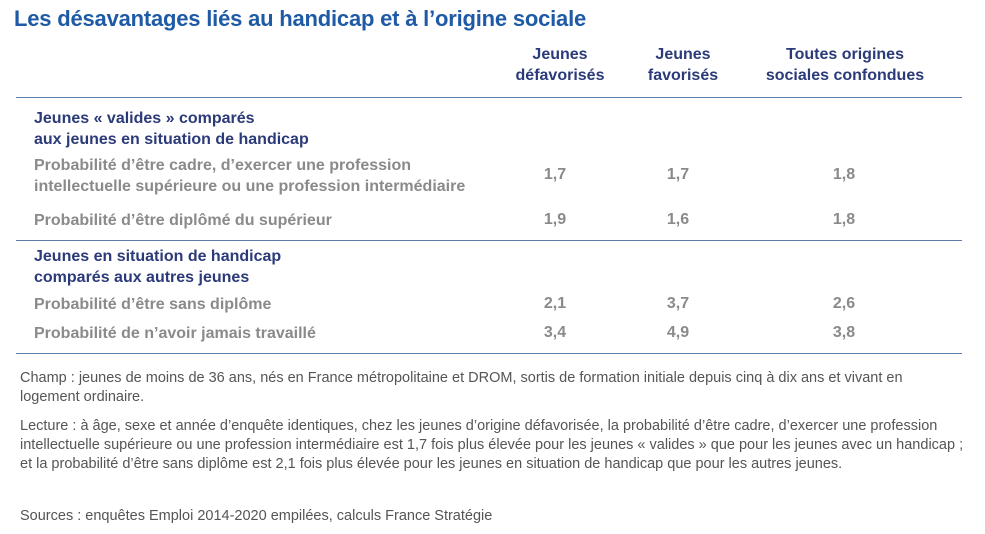 The image size is (985, 534). I want to click on table-cell: 3,8, so click(844, 332).